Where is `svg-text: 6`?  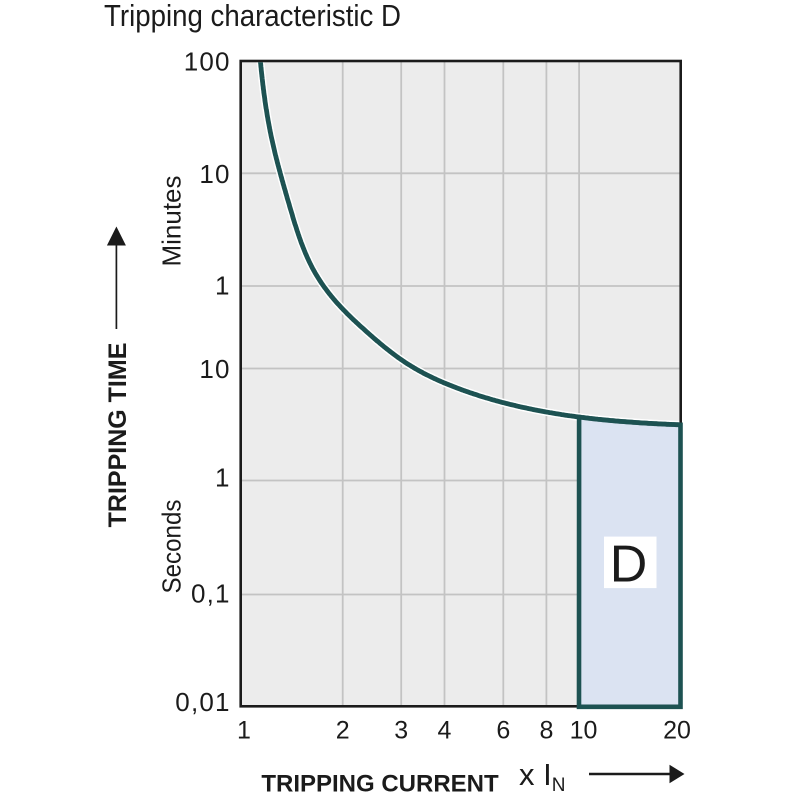 svg-text: 6 is located at coordinates (503, 731).